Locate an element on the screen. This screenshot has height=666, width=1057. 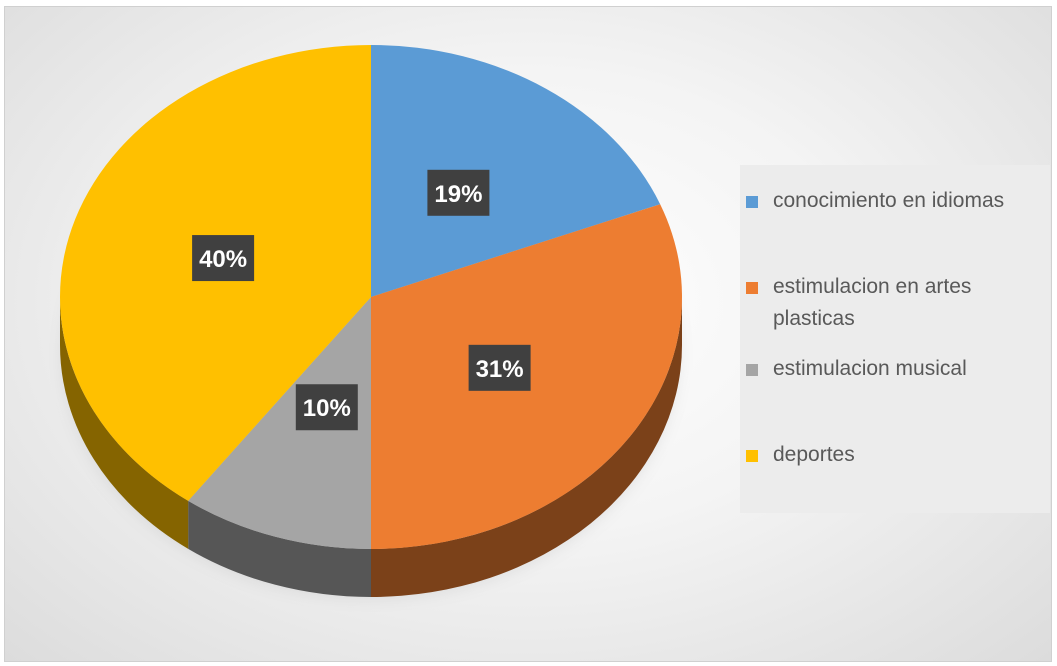
legend-label: conocimiento en idiomas is located at coordinates (889, 200).